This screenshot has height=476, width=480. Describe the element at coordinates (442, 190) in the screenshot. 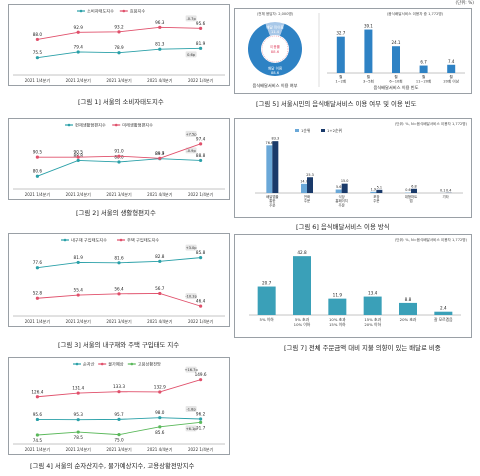

I see `bar-value-label: 0.1` at that location.